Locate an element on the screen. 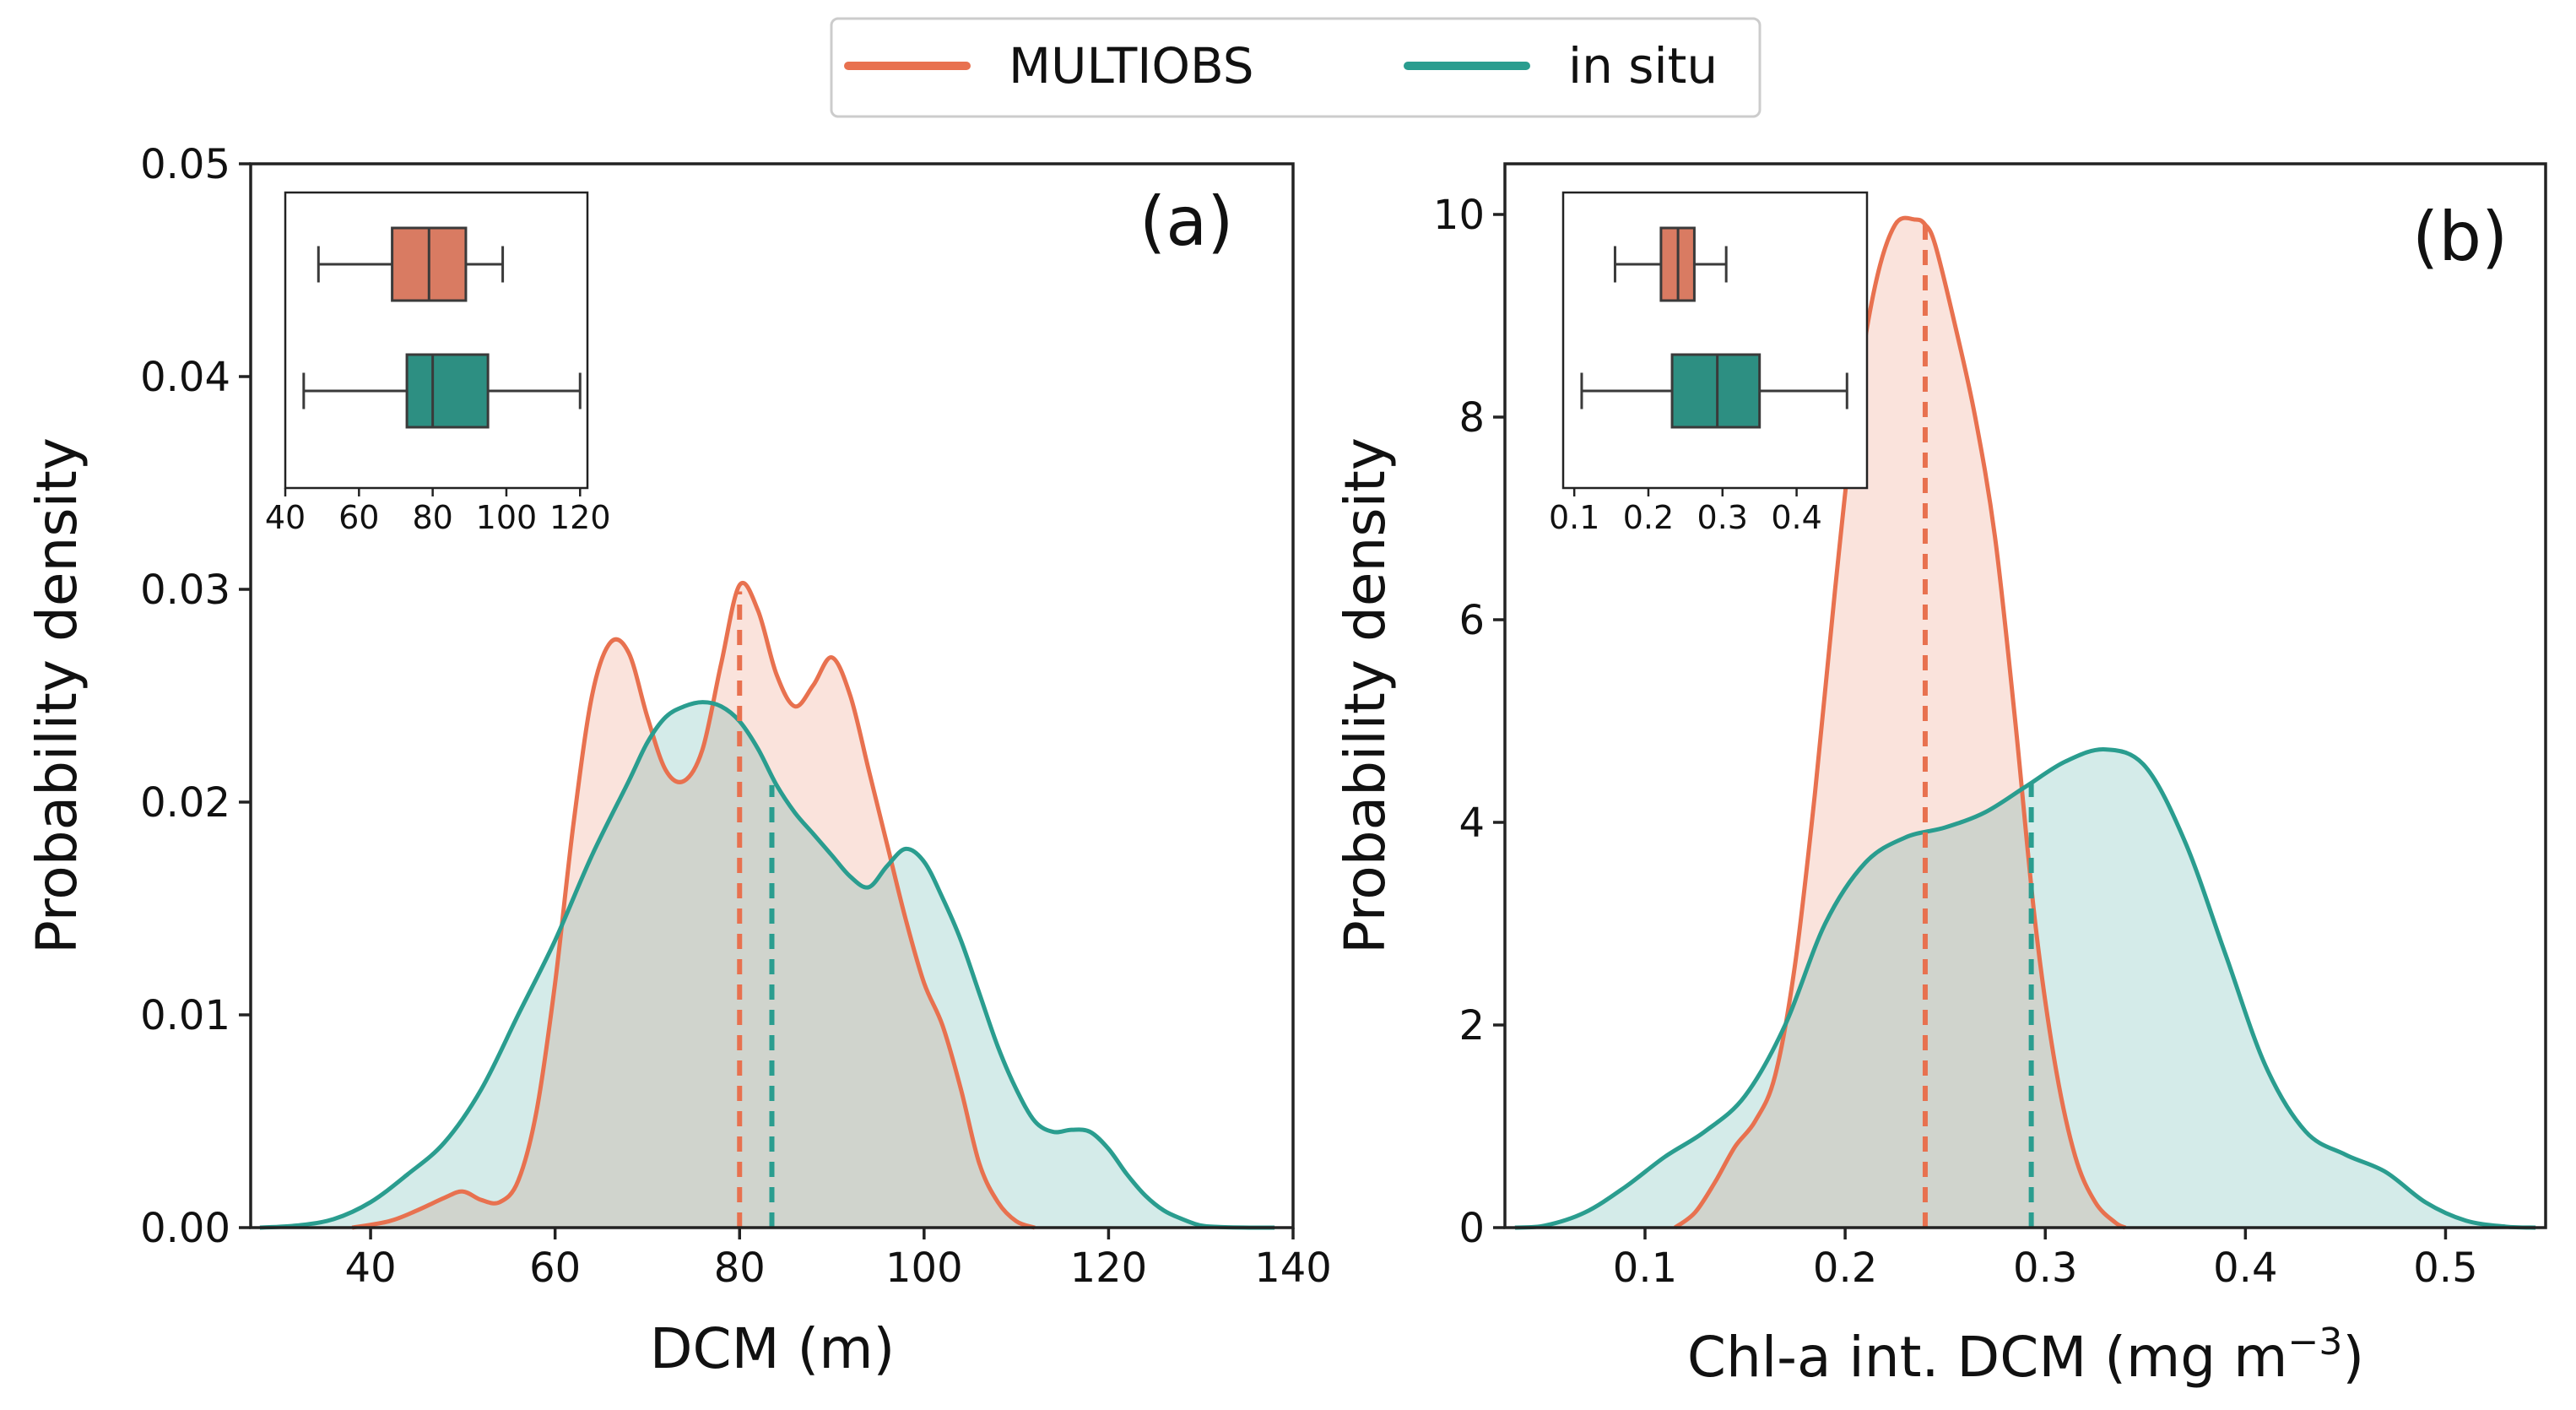  panel-a-inset-xtick-label: 120 is located at coordinates (580, 517).